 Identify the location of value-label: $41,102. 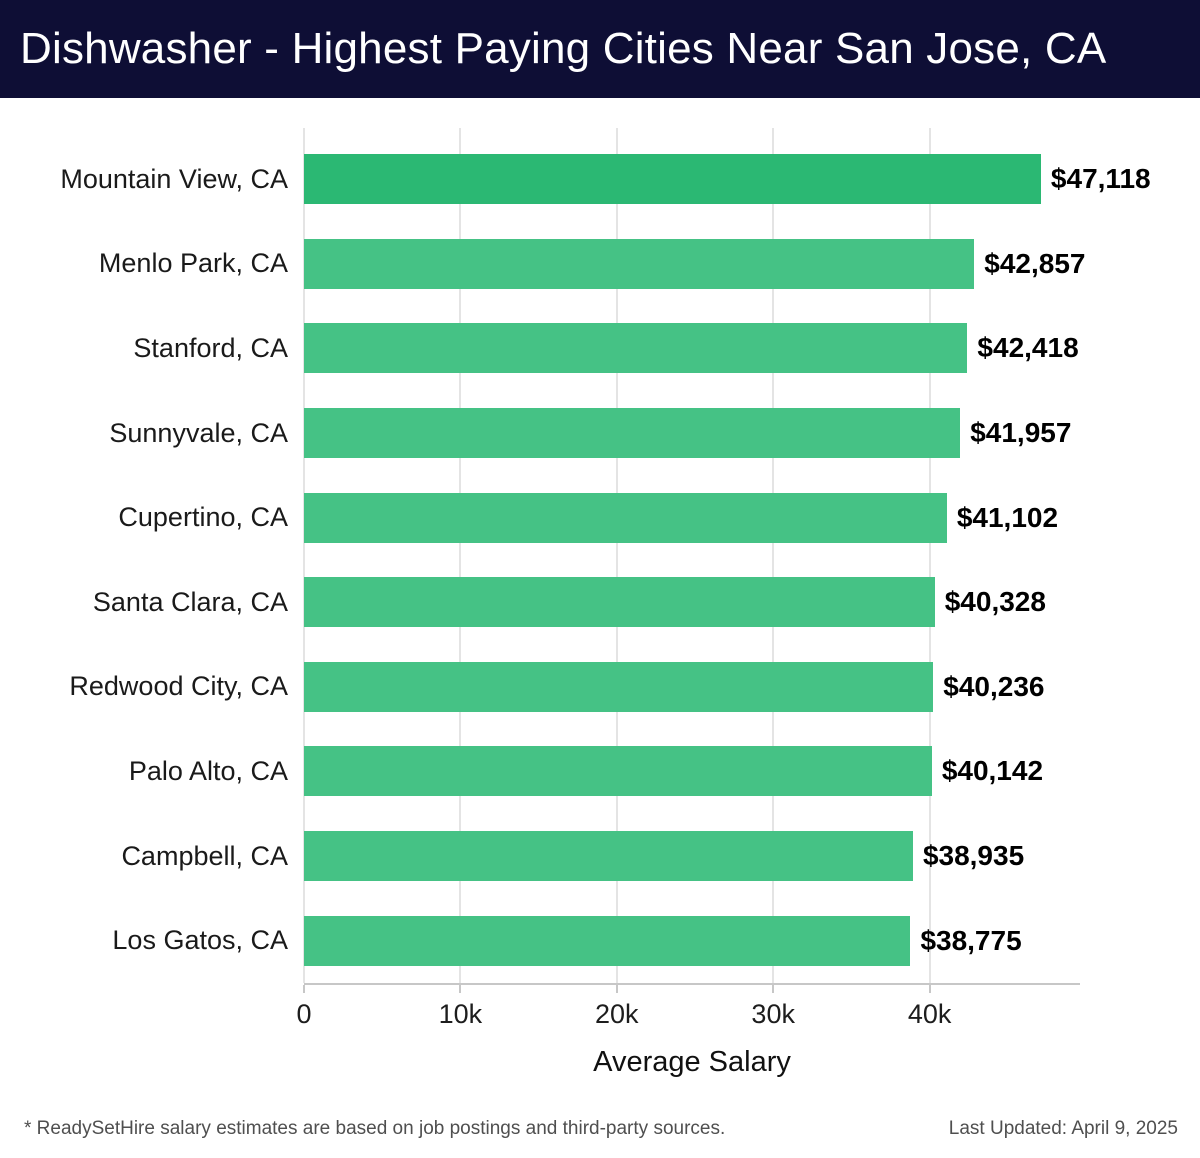
(1007, 517).